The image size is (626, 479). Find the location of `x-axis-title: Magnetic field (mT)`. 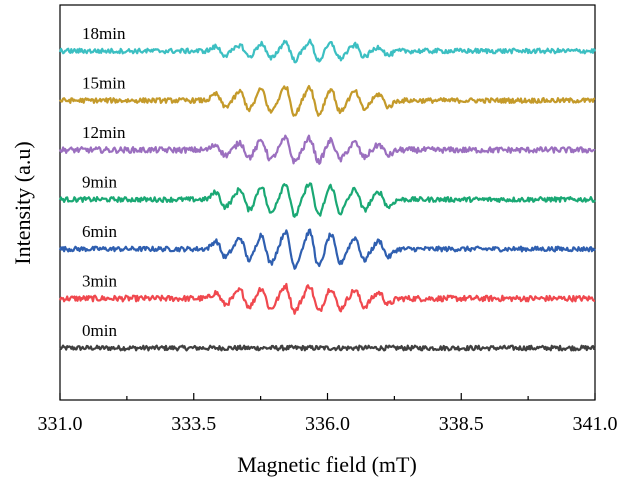

x-axis-title: Magnetic field (mT) is located at coordinates (327, 464).